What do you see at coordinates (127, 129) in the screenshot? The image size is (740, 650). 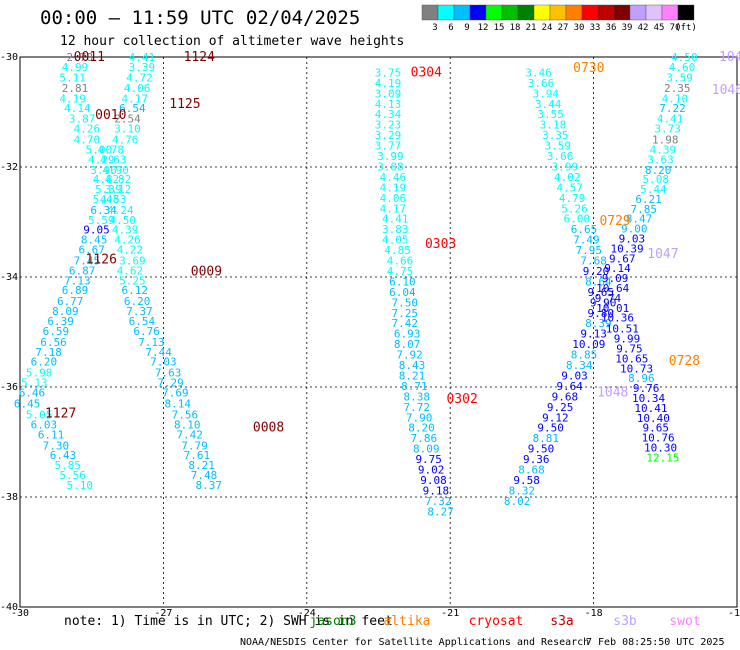 I see `wave-height-value: 3.10` at bounding box center [127, 129].